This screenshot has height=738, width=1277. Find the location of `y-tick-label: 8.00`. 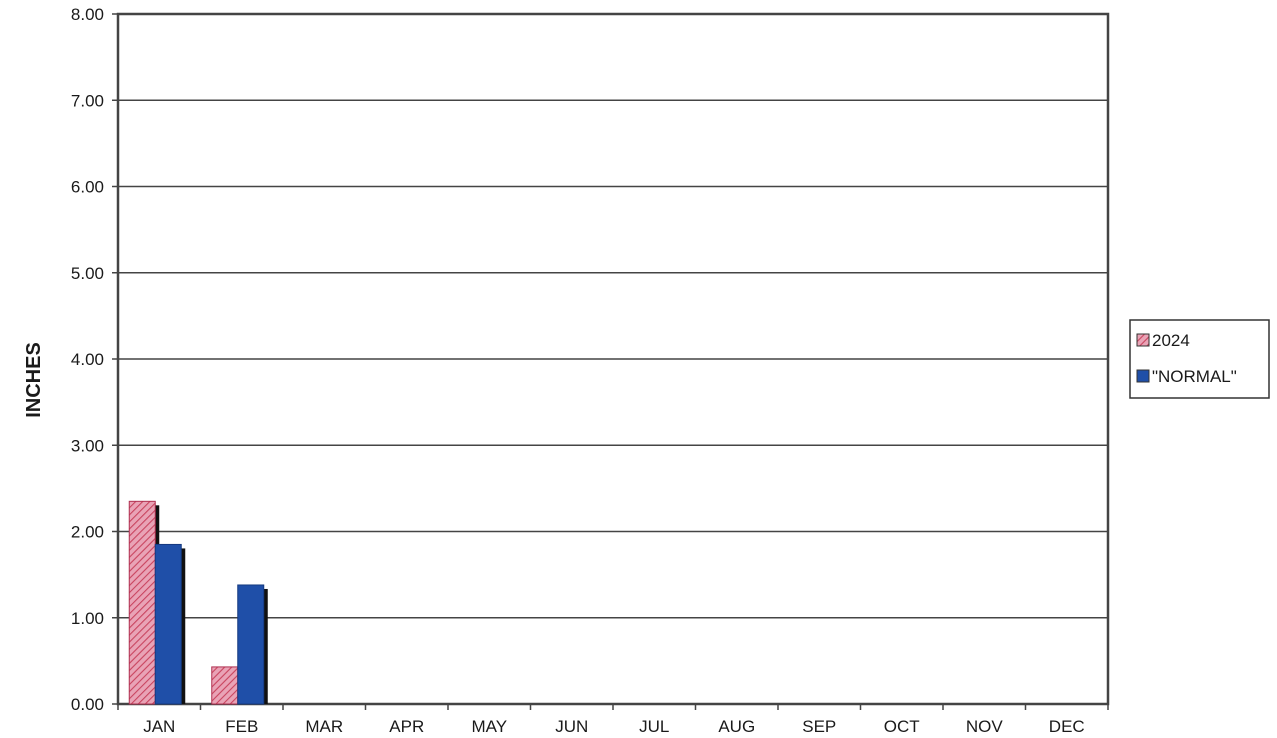

y-tick-label: 8.00 is located at coordinates (87, 14).